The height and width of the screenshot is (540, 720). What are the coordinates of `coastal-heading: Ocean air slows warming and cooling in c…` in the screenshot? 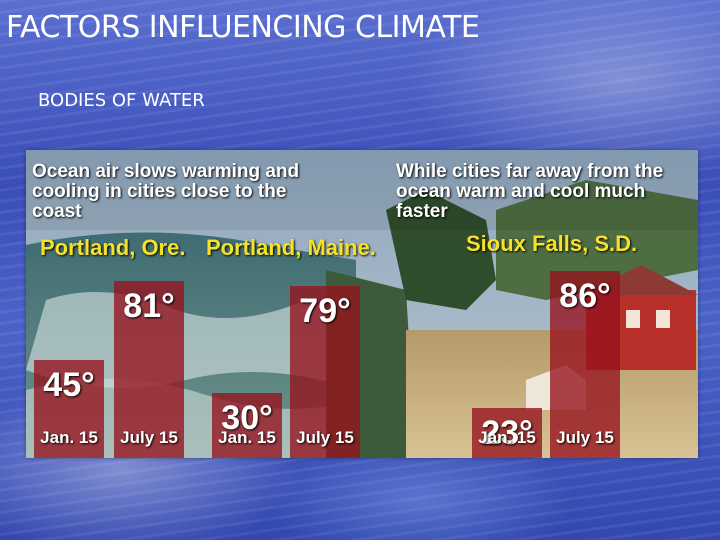 It's located at (166, 191).